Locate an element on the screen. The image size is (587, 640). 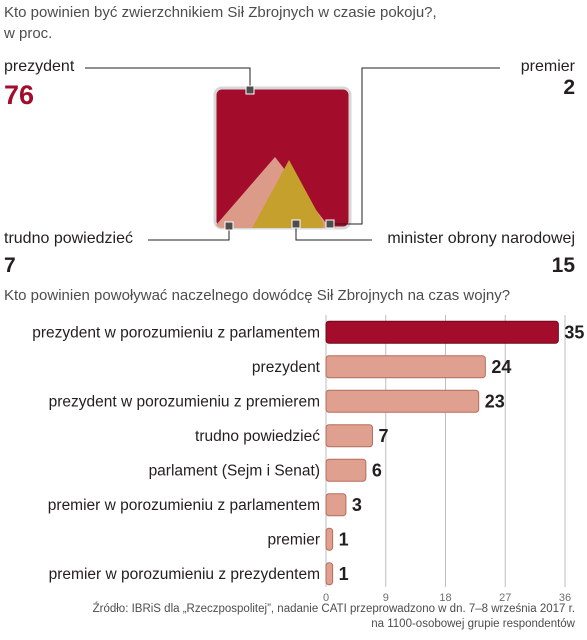
value-label-1: 24 is located at coordinates (501, 367).